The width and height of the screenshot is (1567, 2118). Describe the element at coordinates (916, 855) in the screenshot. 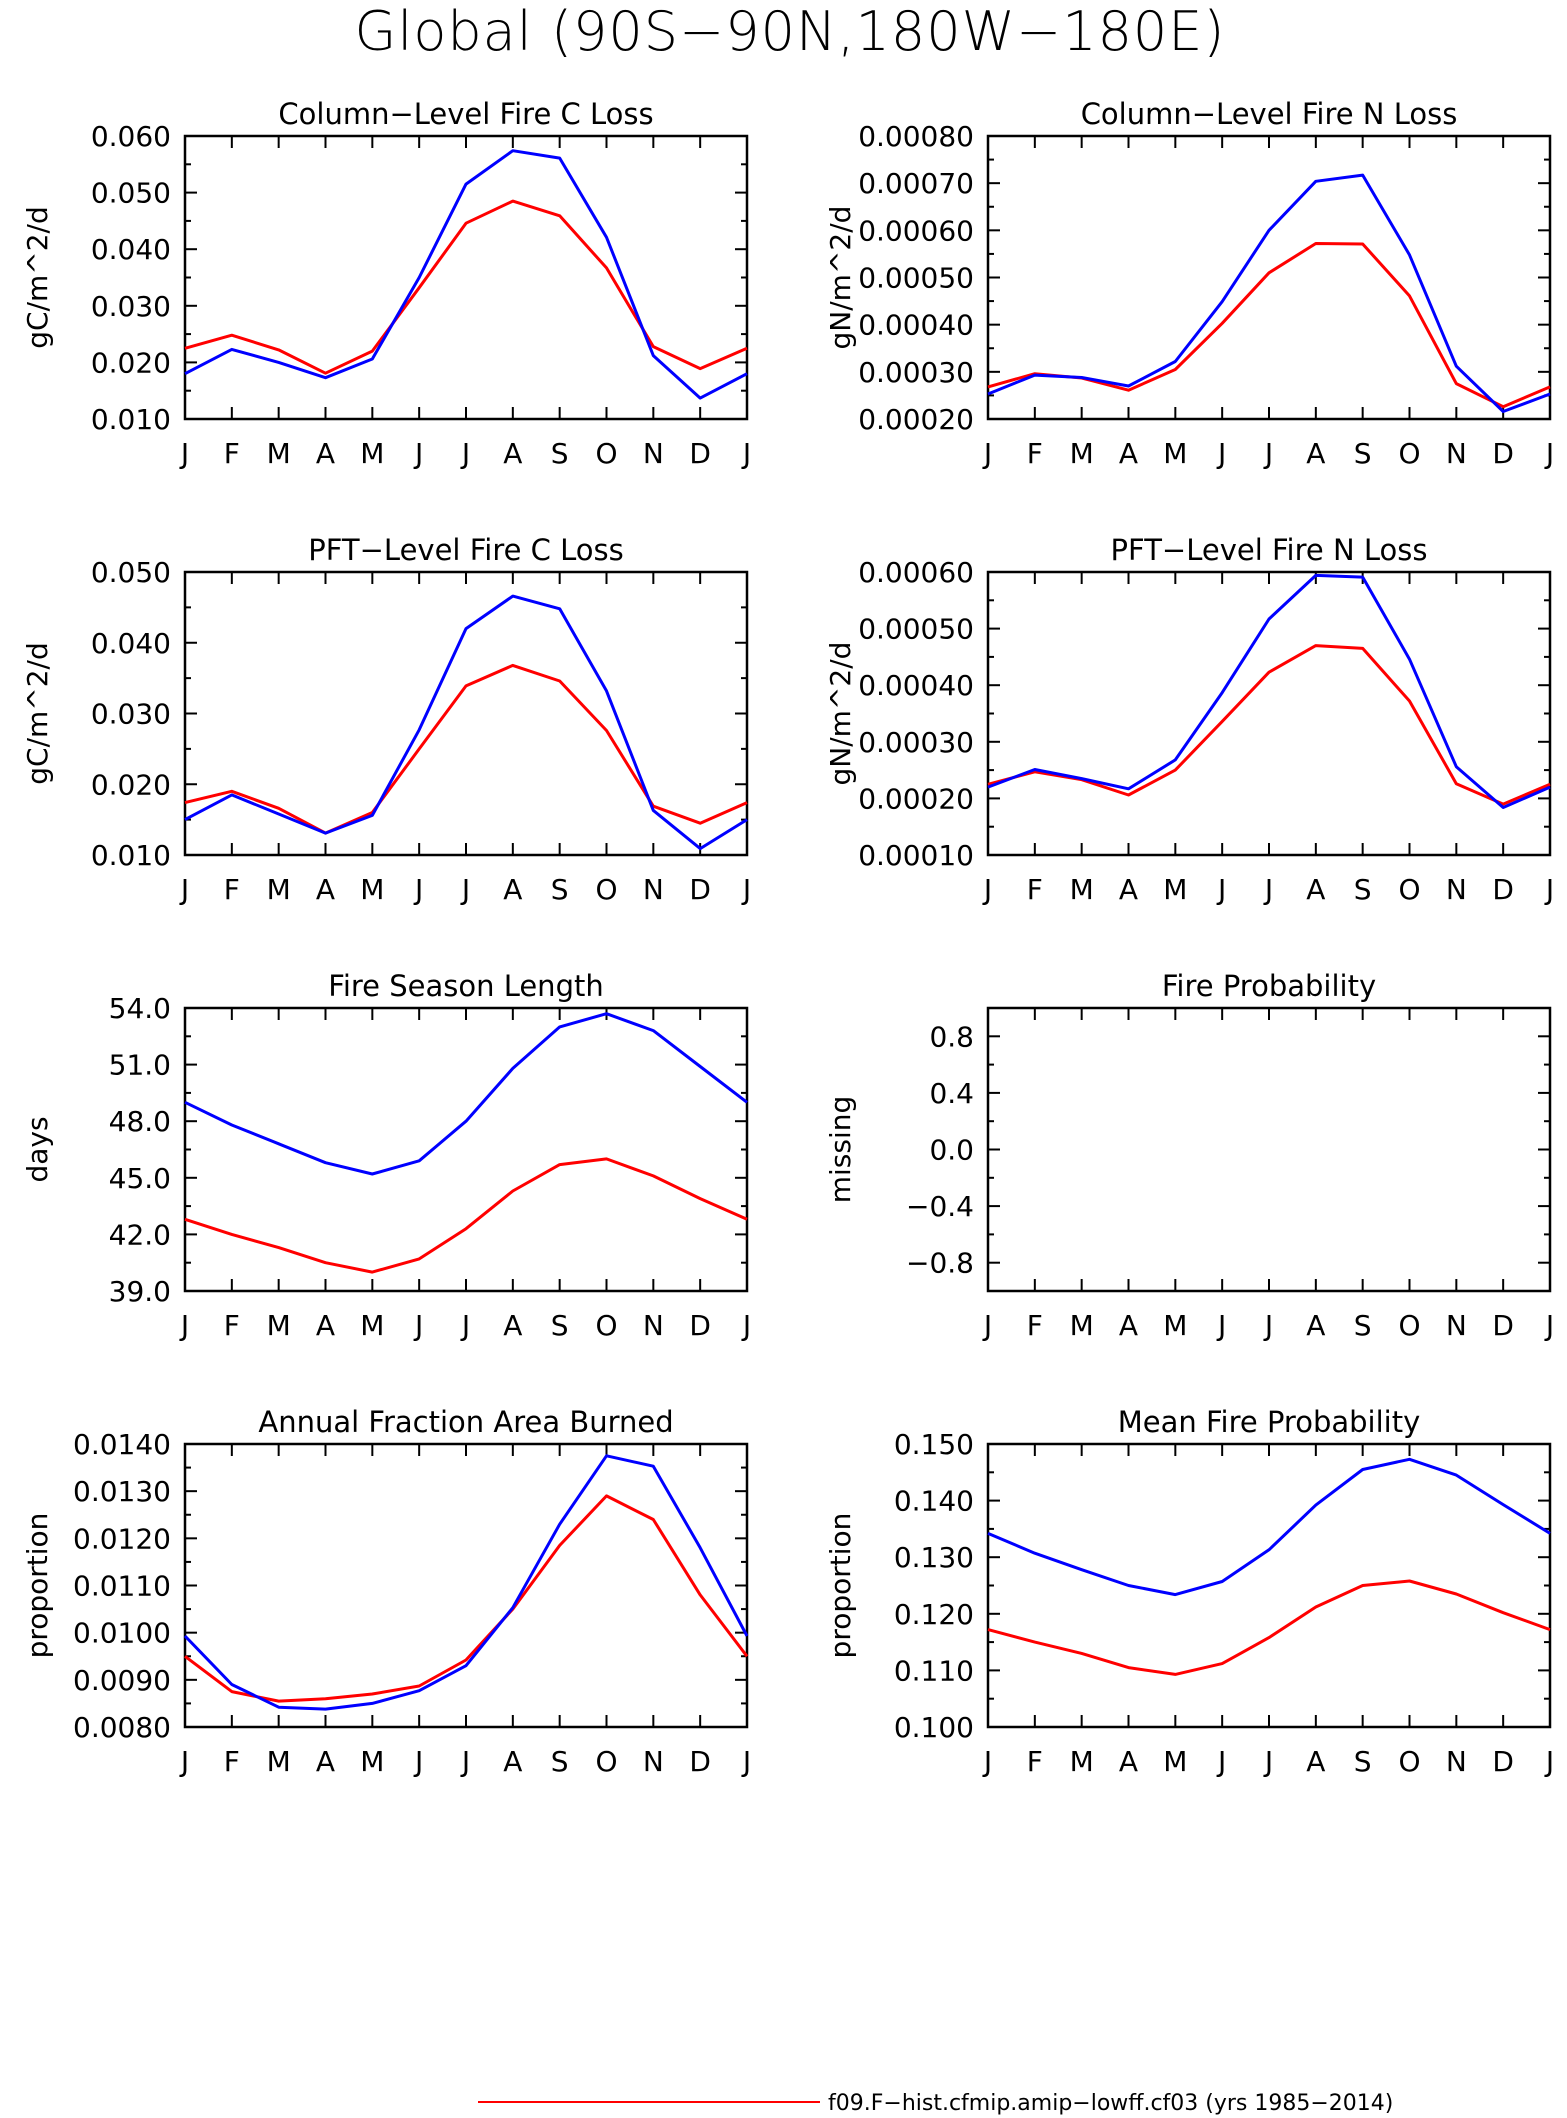

I see `y-tick-label: 0.00010` at that location.